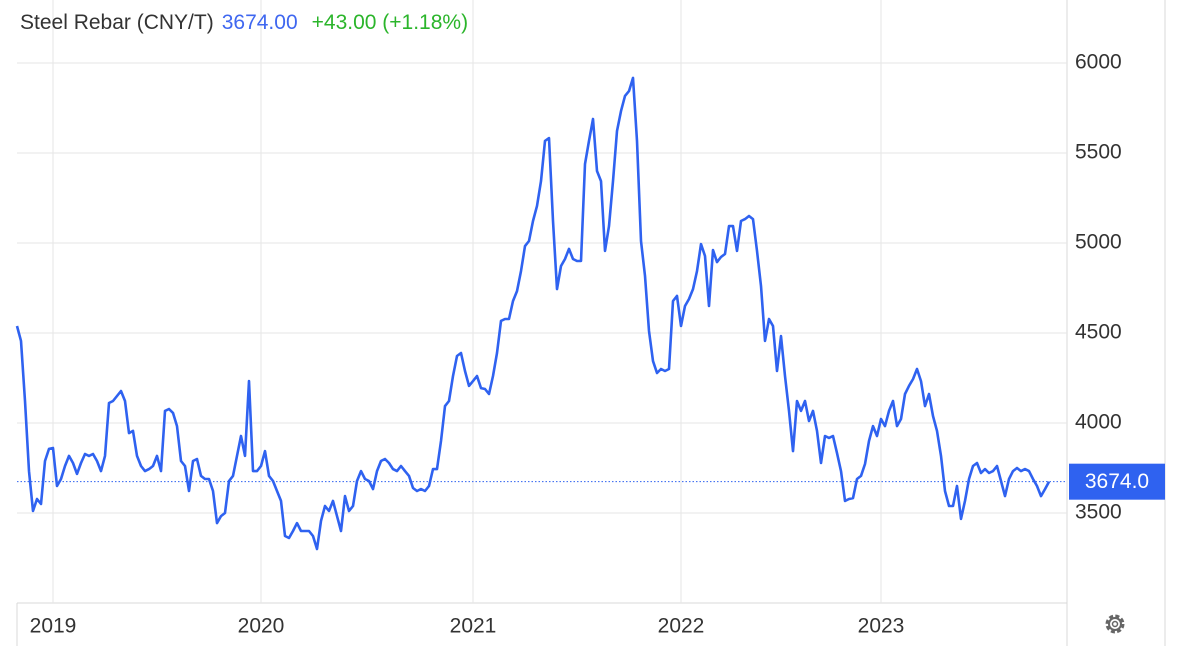 This screenshot has height=646, width=1200. What do you see at coordinates (473, 626) in the screenshot?
I see `x-tick-label: 2021` at bounding box center [473, 626].